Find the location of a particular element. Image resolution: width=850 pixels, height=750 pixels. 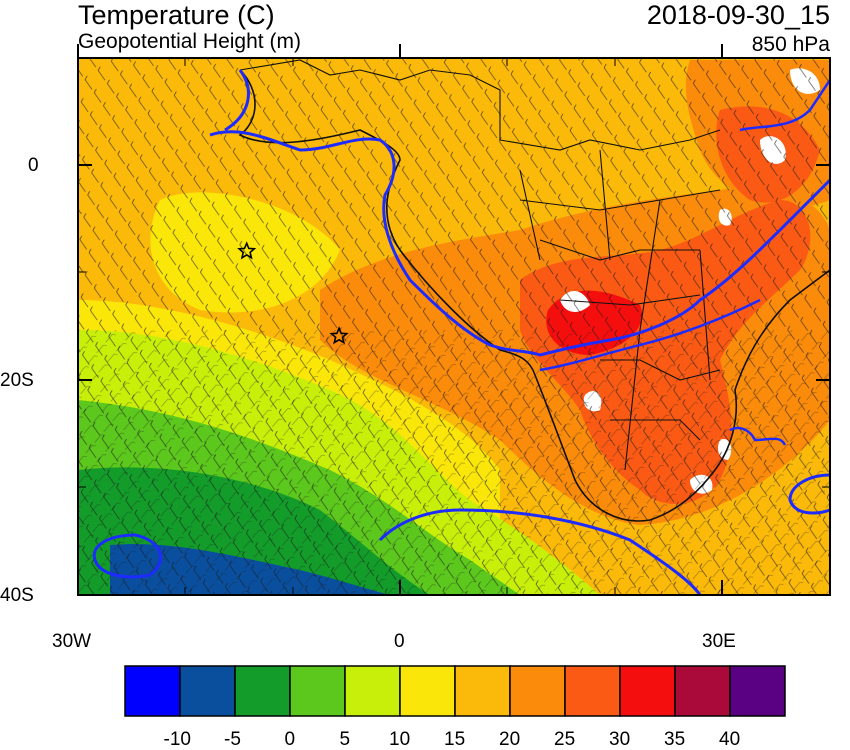

colorbar-tick-label: 0 is located at coordinates (290, 739).